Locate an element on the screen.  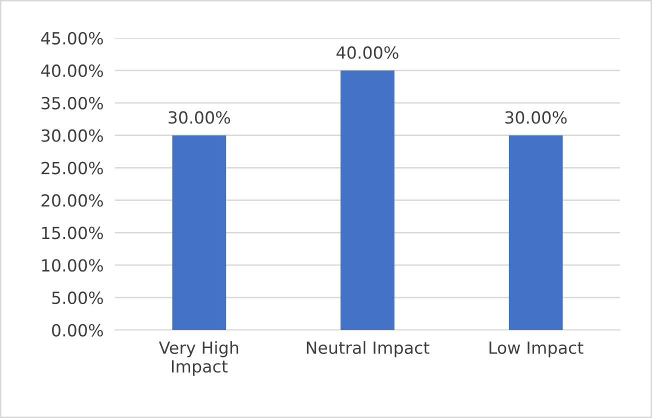
y-tick-label: 45.00% is located at coordinates (72, 38).